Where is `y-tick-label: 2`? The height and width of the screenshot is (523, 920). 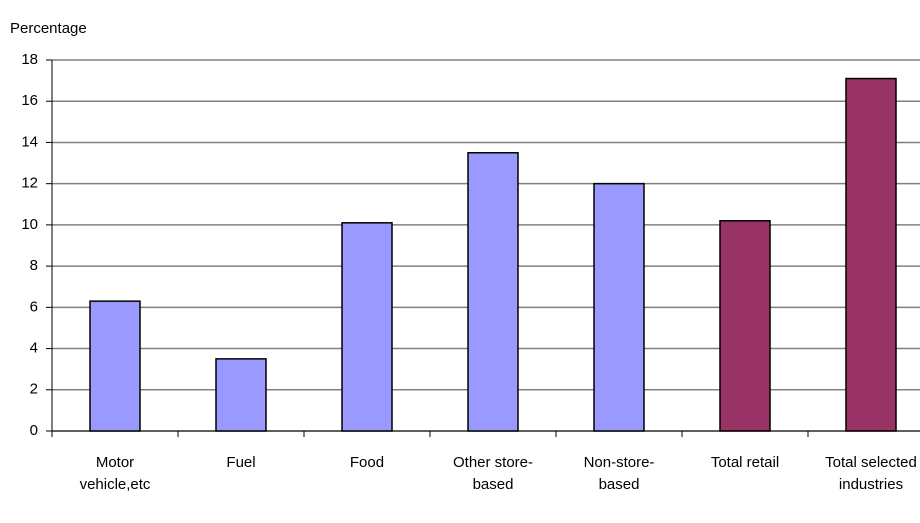 y-tick-label: 2 is located at coordinates (34, 389).